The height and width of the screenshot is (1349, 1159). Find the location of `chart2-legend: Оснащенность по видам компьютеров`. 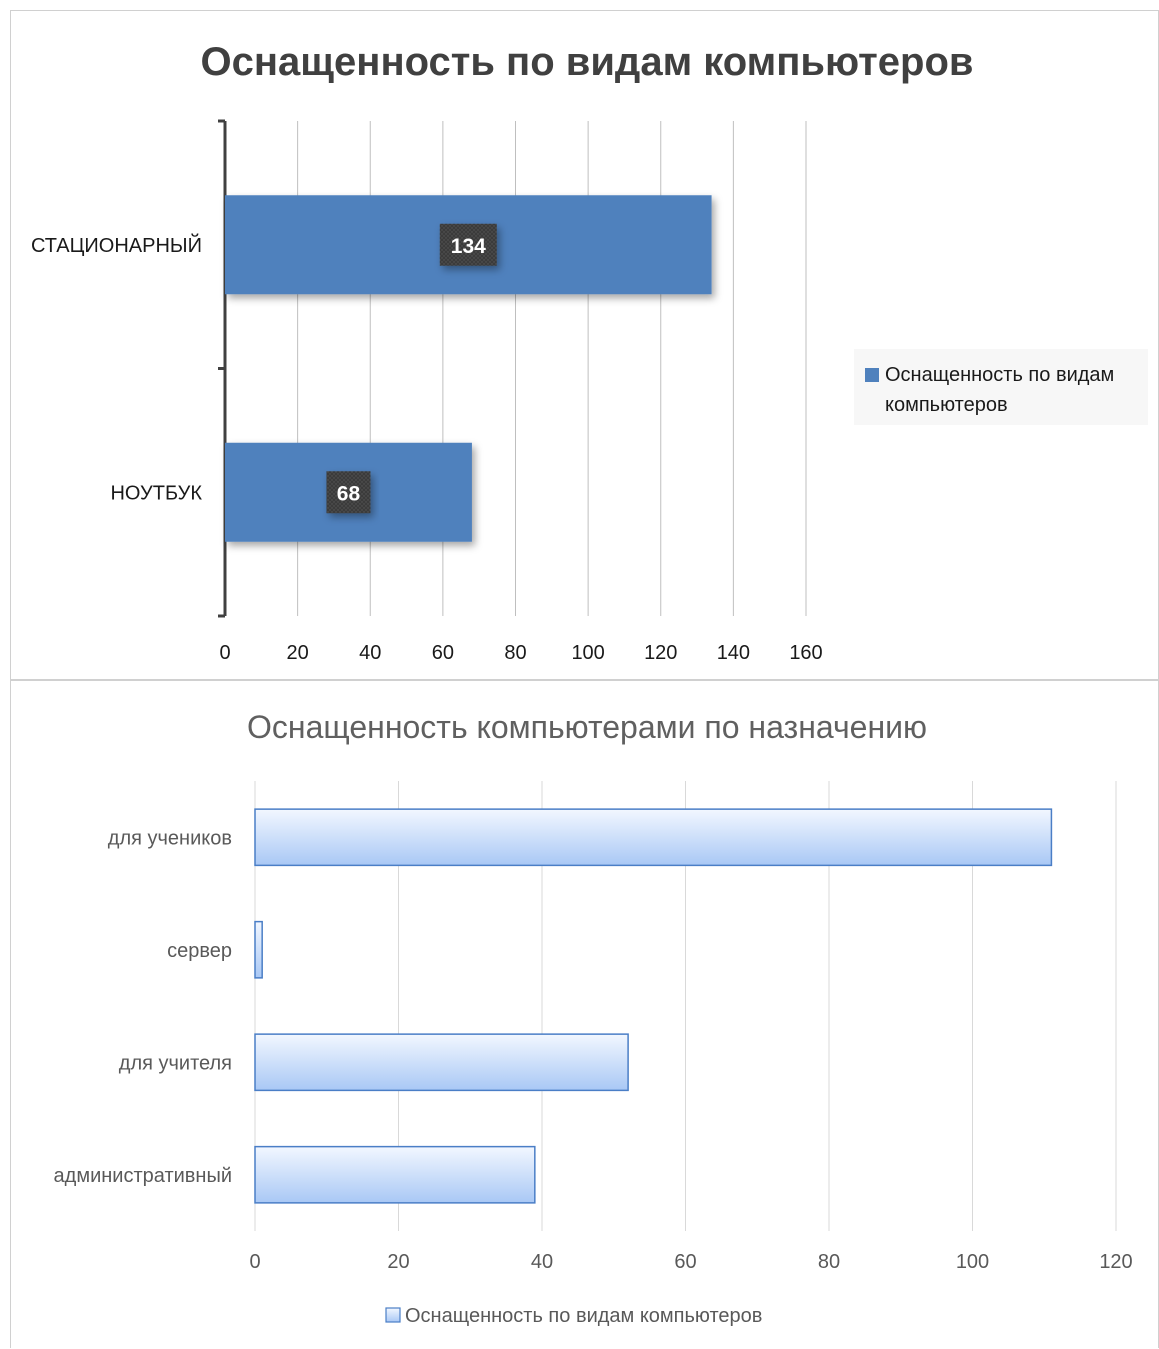

chart2-legend: Оснащенность по видам компьютеров is located at coordinates (573, 1316).